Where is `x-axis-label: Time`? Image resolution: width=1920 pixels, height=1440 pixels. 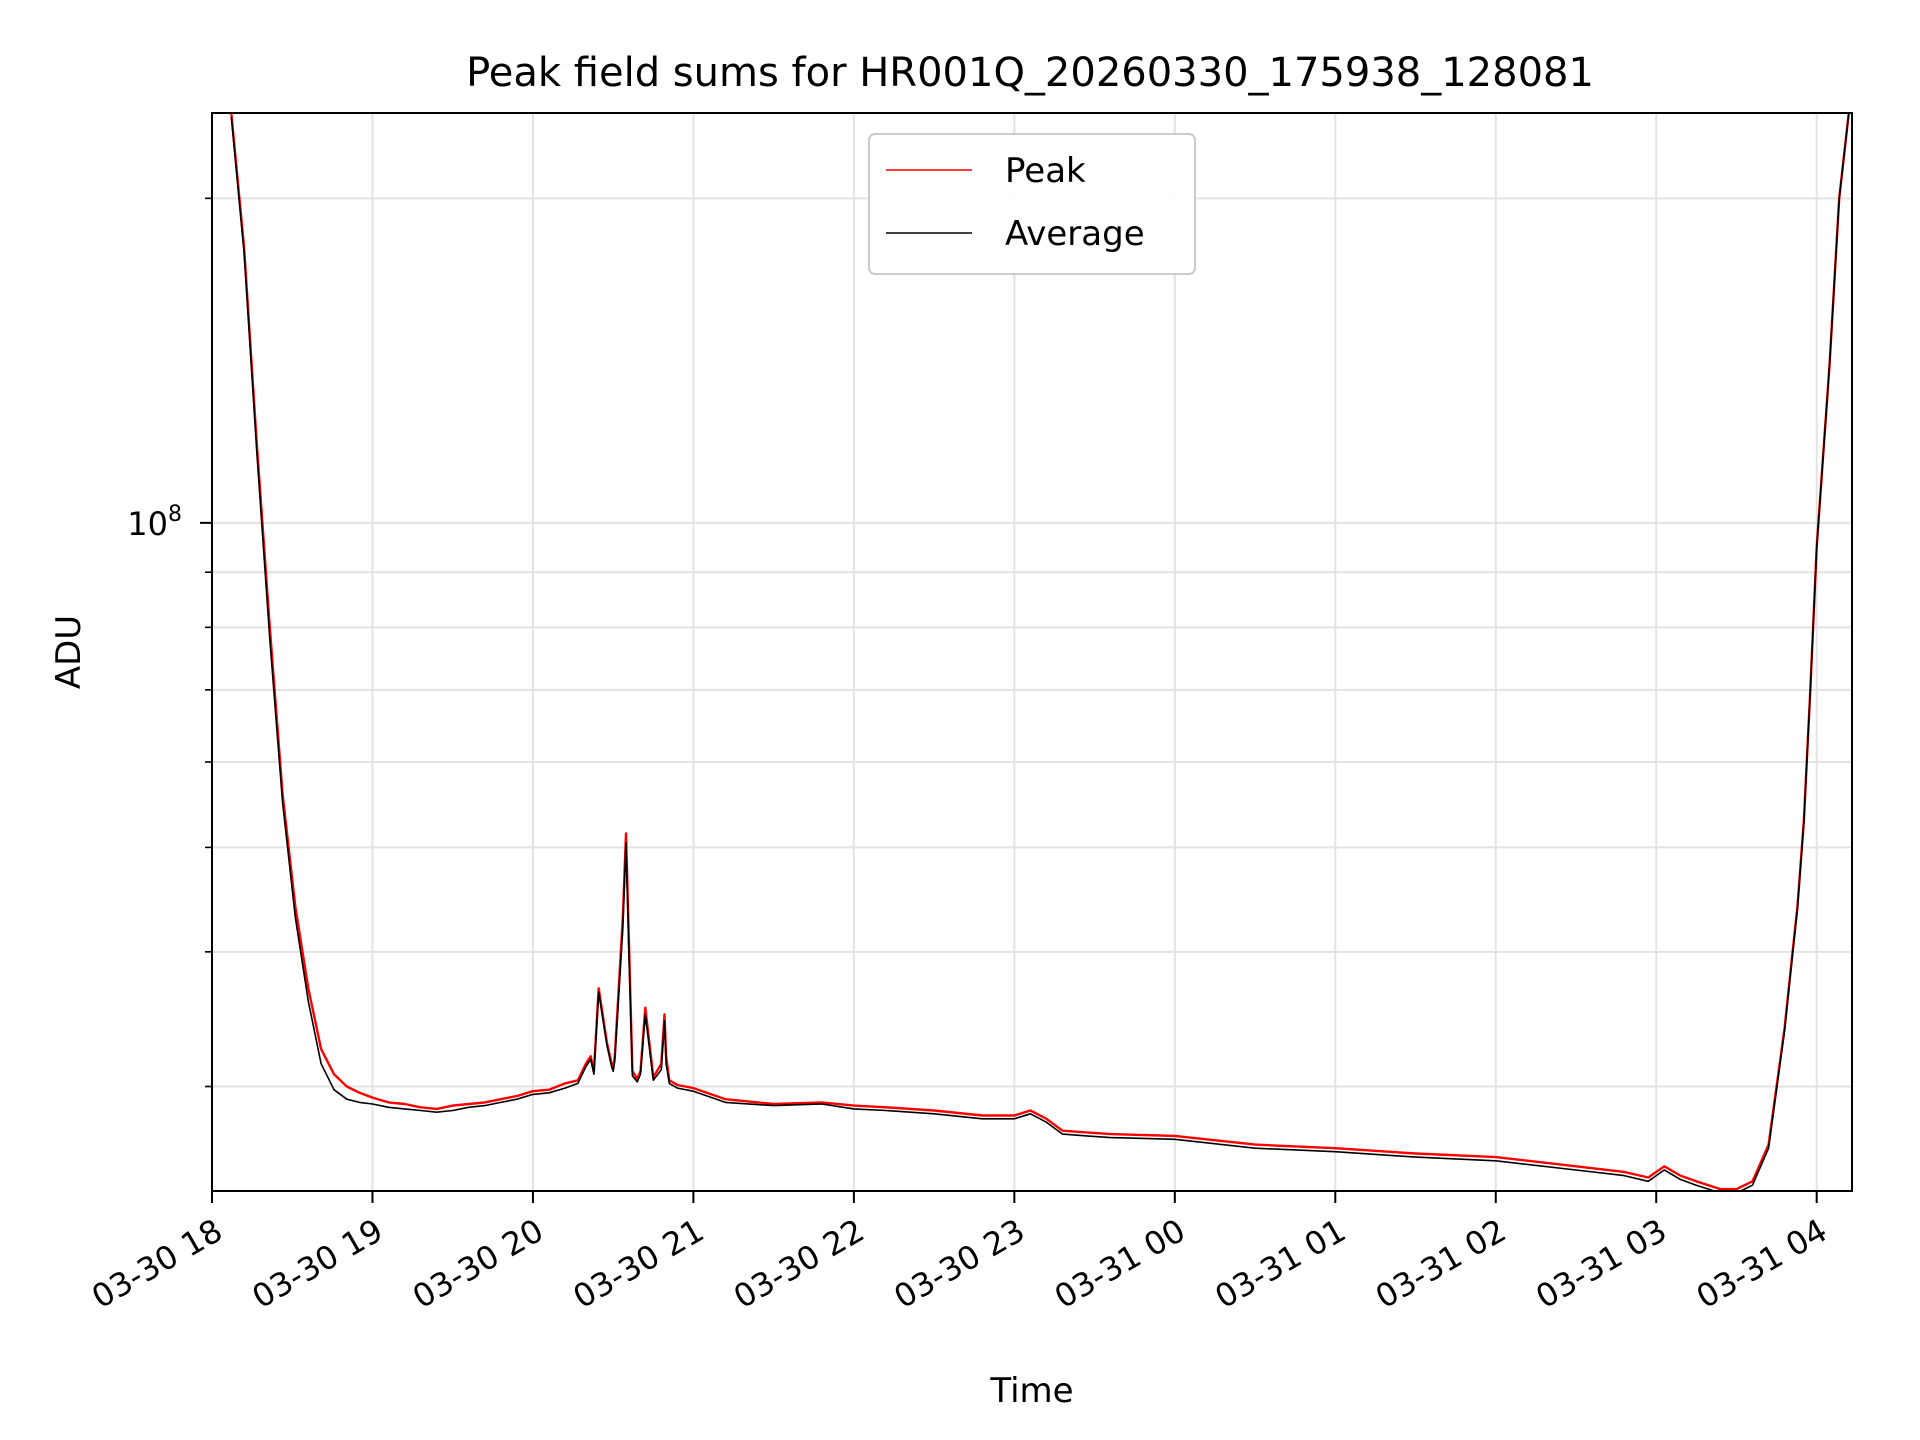 x-axis-label: Time is located at coordinates (1031, 1391).